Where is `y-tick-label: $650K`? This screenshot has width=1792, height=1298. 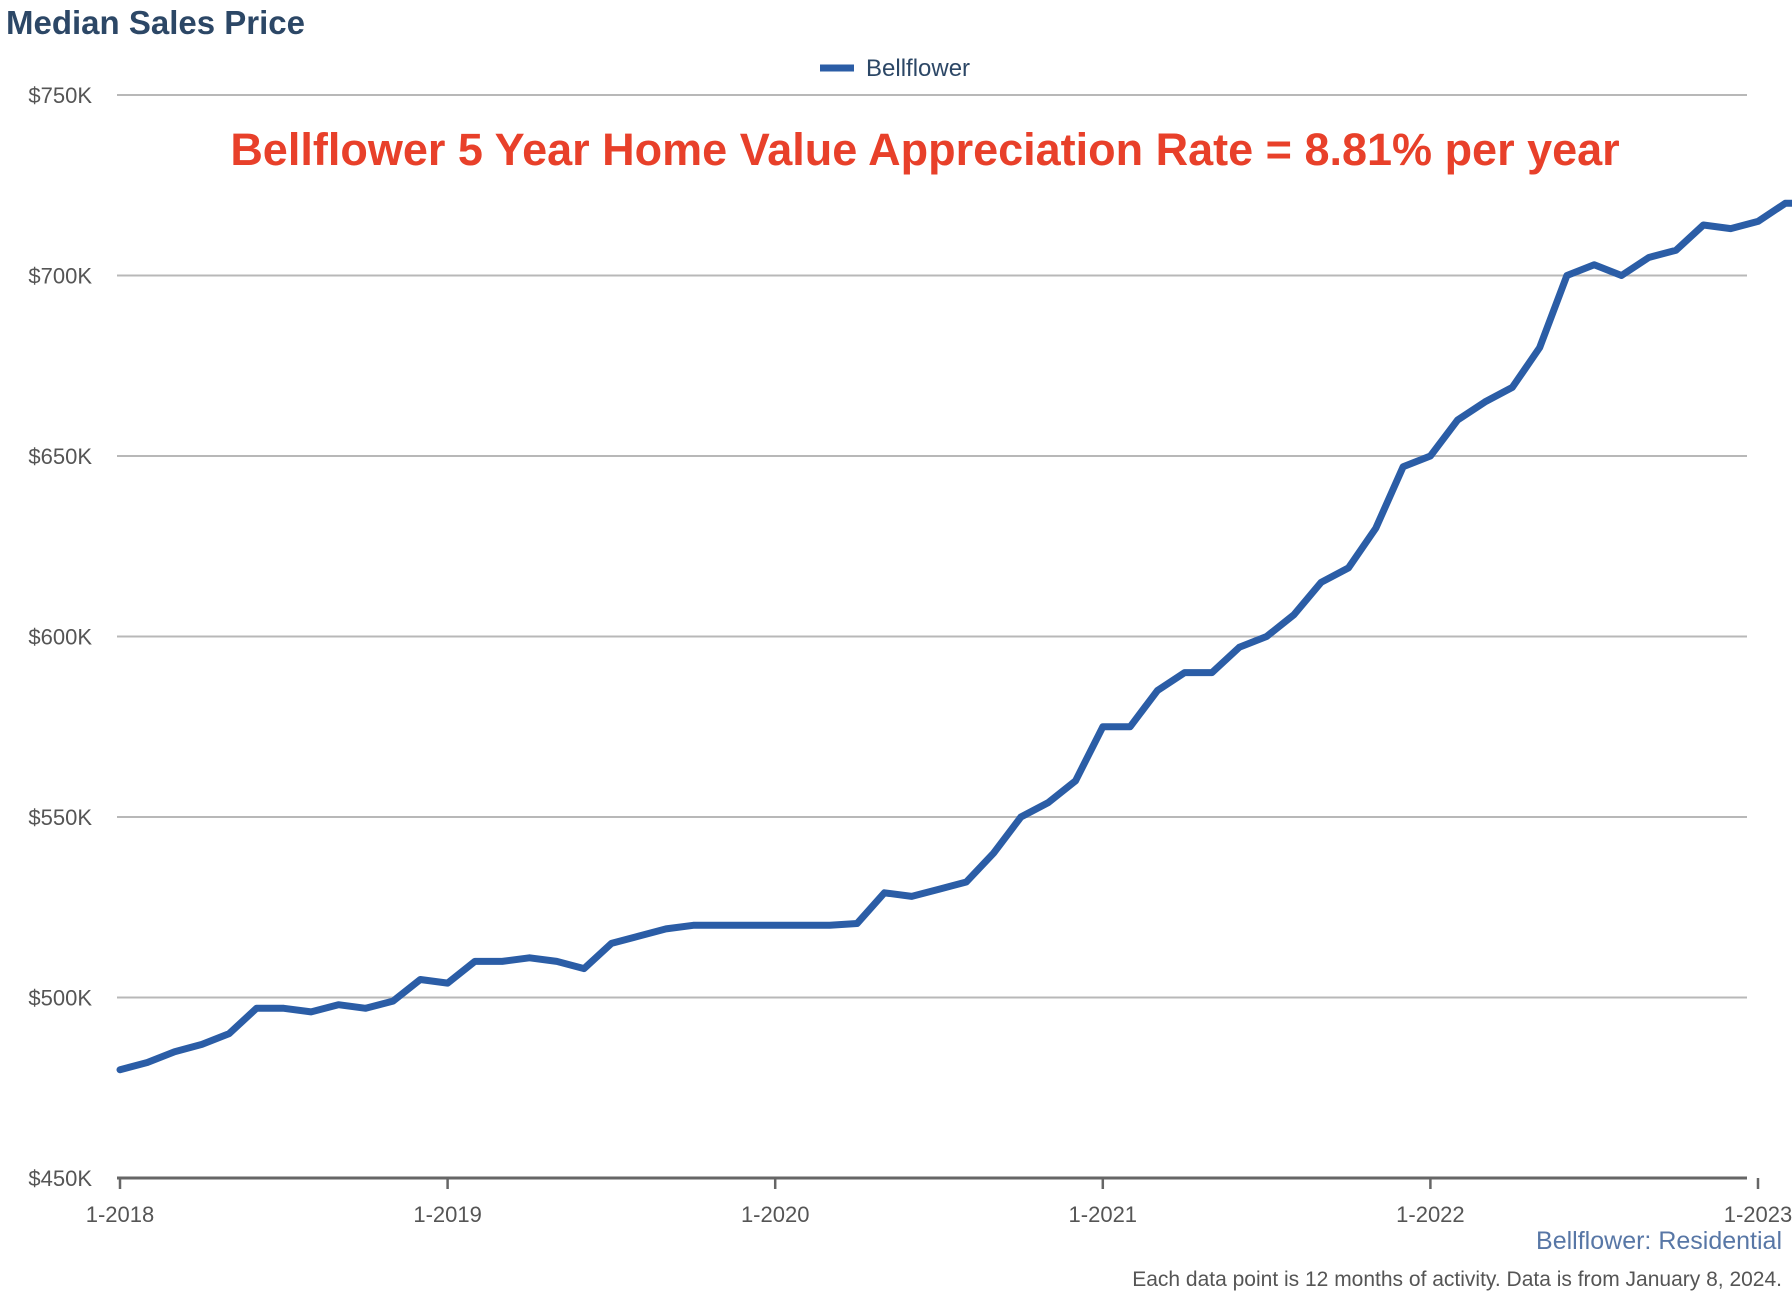
y-tick-label: $650K is located at coordinates (60, 456).